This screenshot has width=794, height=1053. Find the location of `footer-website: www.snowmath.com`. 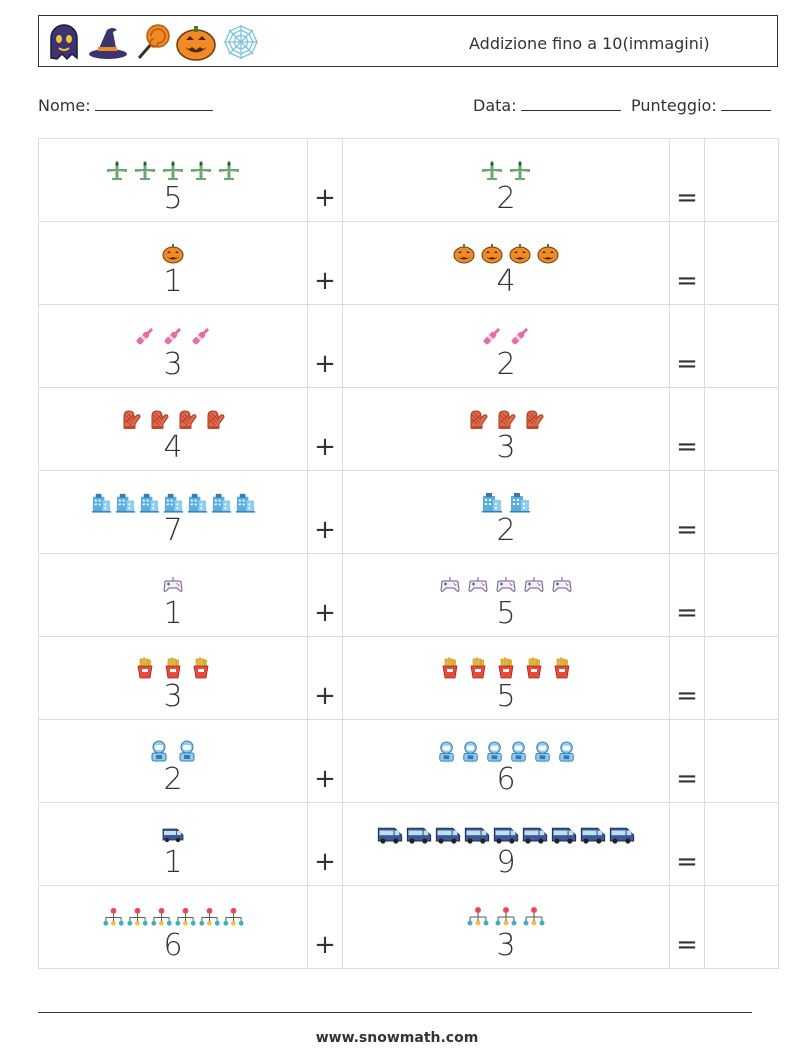

footer-website: www.snowmath.com is located at coordinates (397, 1038).